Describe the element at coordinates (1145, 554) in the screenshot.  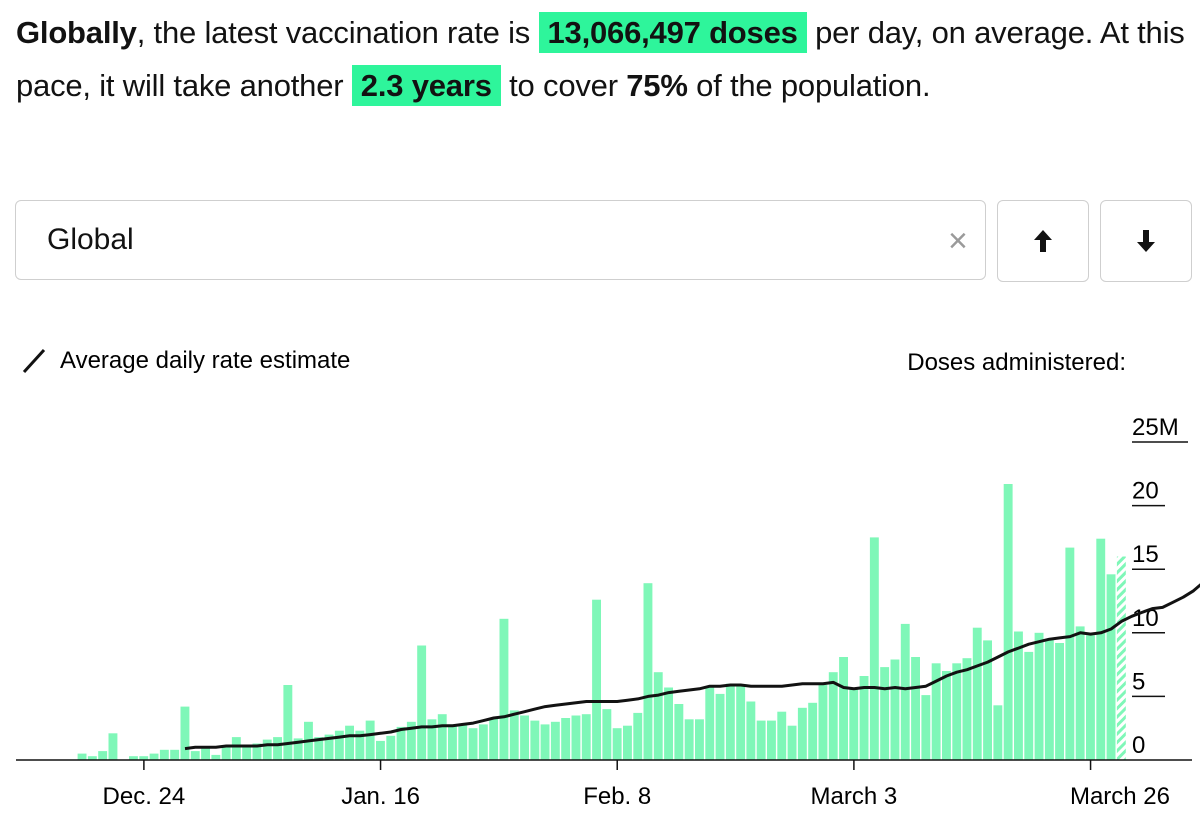
I see `y-tick-label: 15` at that location.